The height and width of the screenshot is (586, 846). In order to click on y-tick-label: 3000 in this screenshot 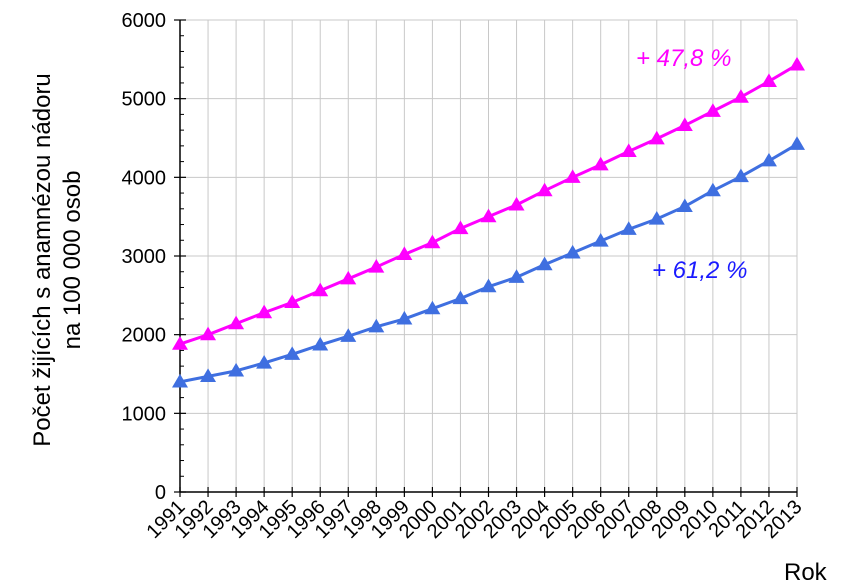, I will do `click(144, 257)`.